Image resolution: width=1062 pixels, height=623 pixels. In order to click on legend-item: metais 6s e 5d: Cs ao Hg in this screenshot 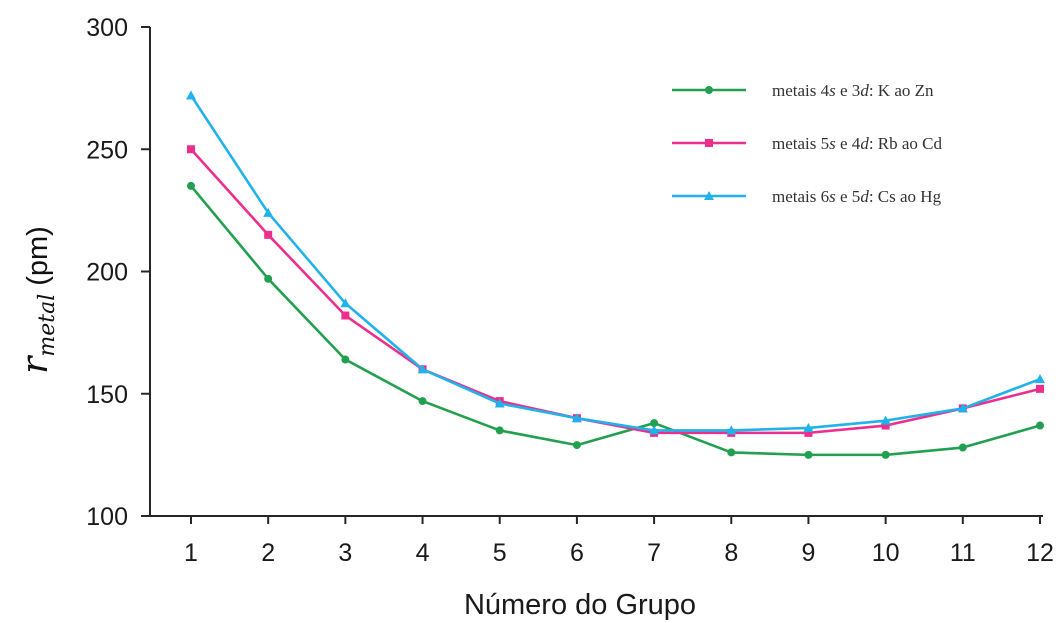, I will do `click(807, 196)`.